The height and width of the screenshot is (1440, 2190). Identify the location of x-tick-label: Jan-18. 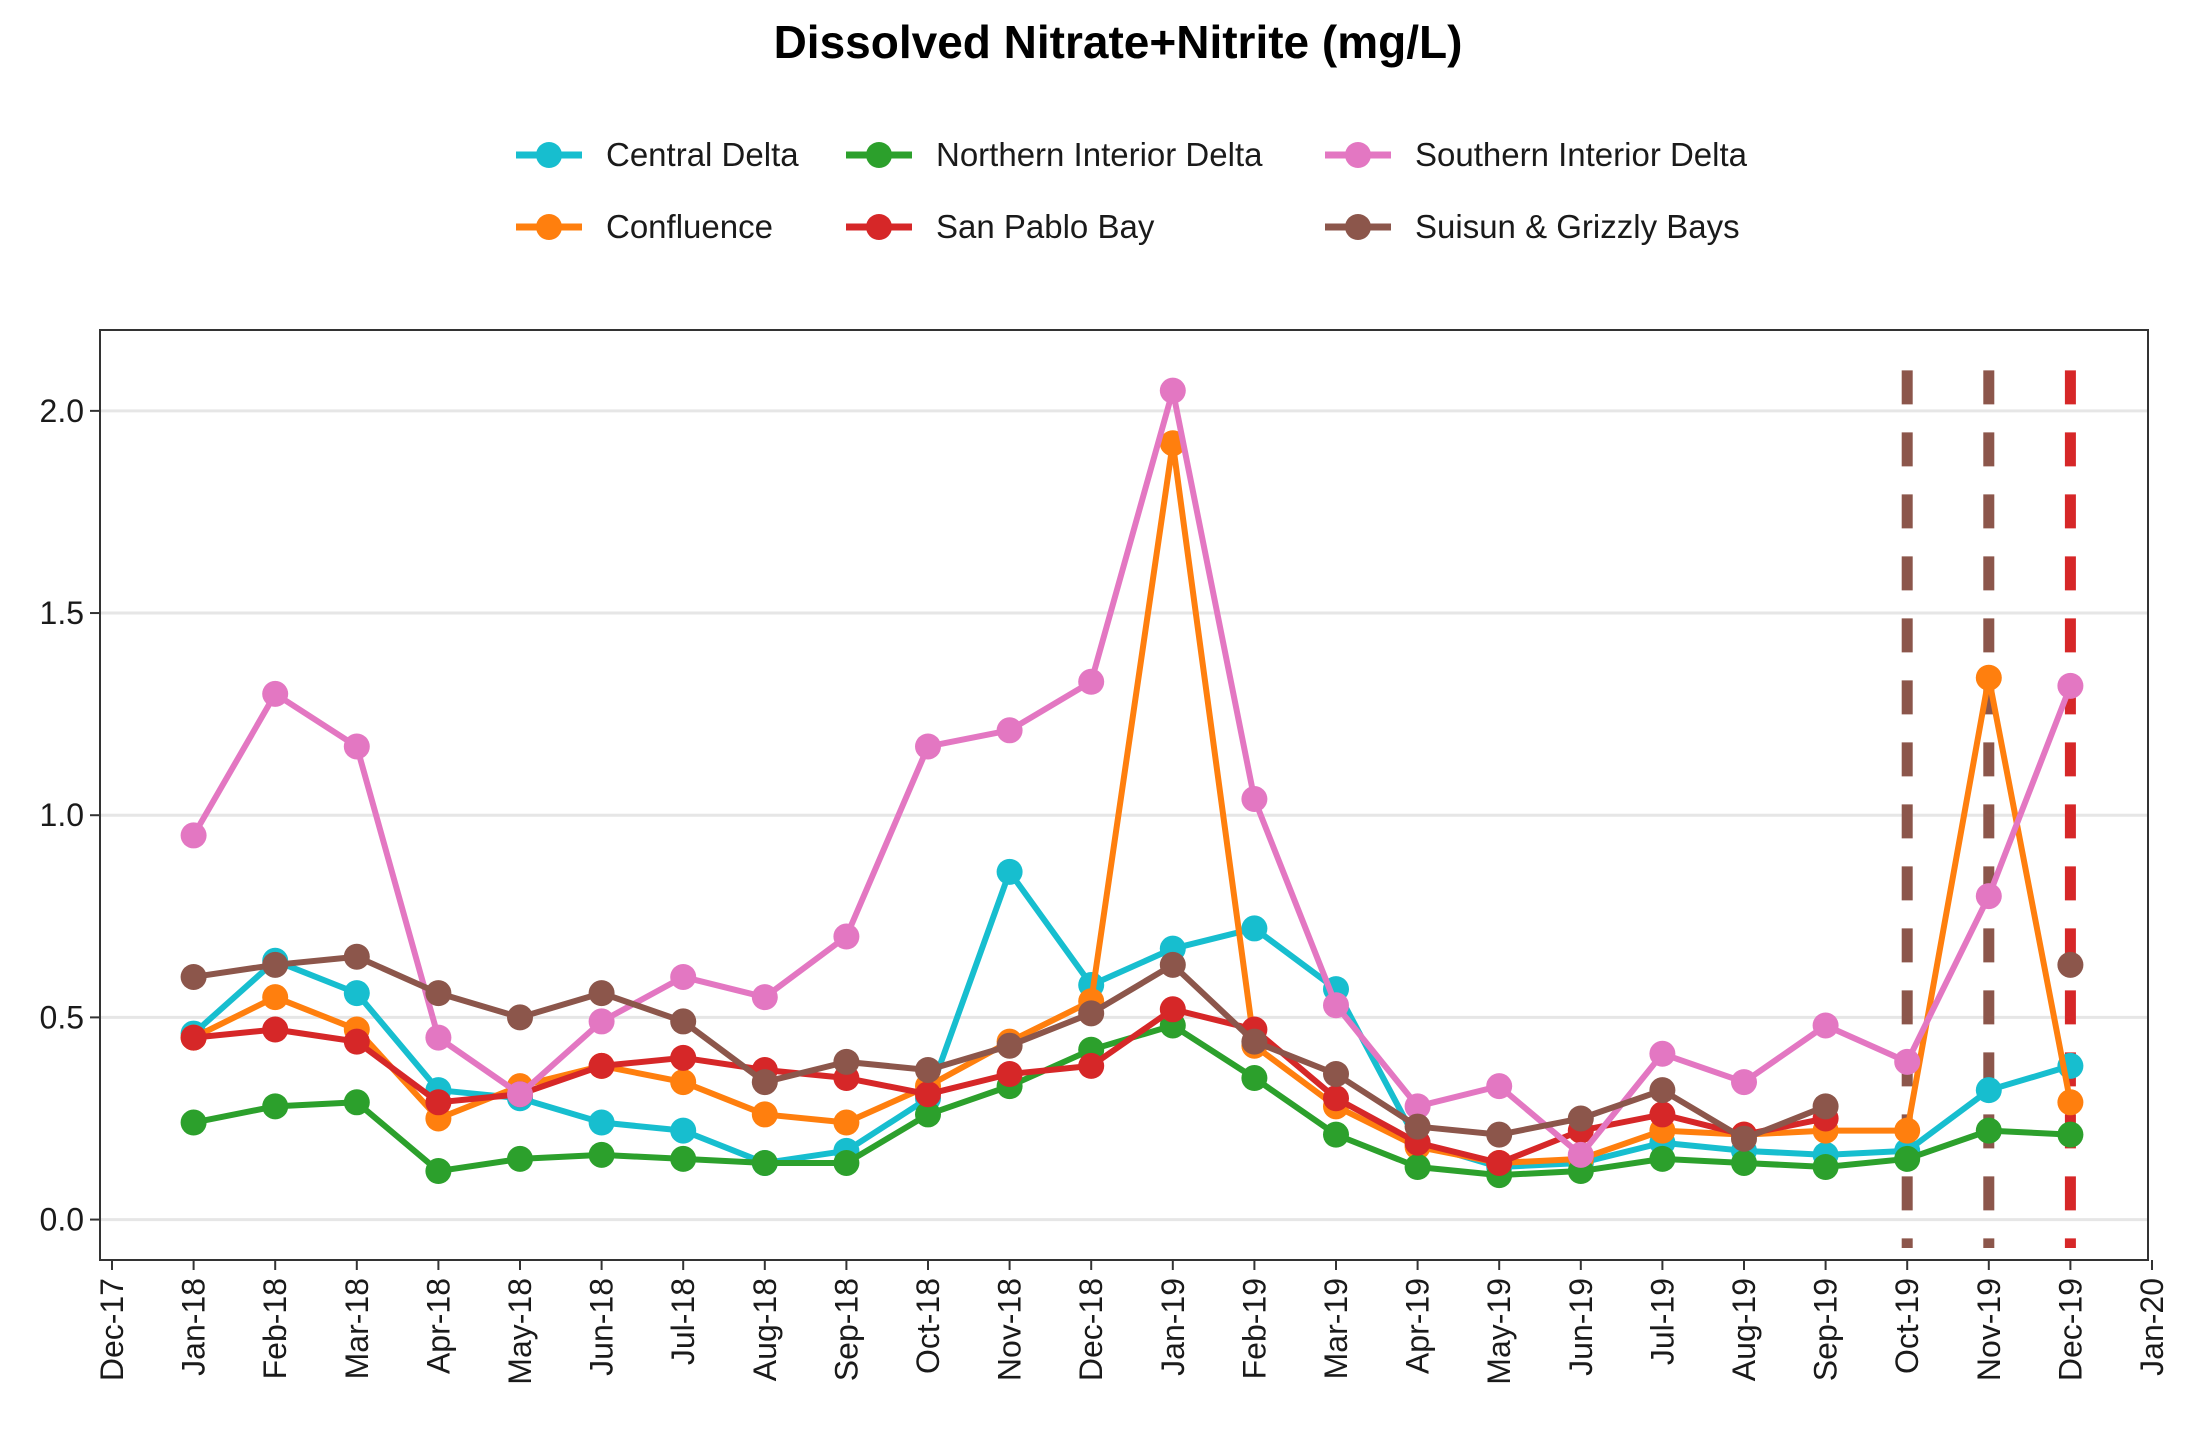
(194, 1327).